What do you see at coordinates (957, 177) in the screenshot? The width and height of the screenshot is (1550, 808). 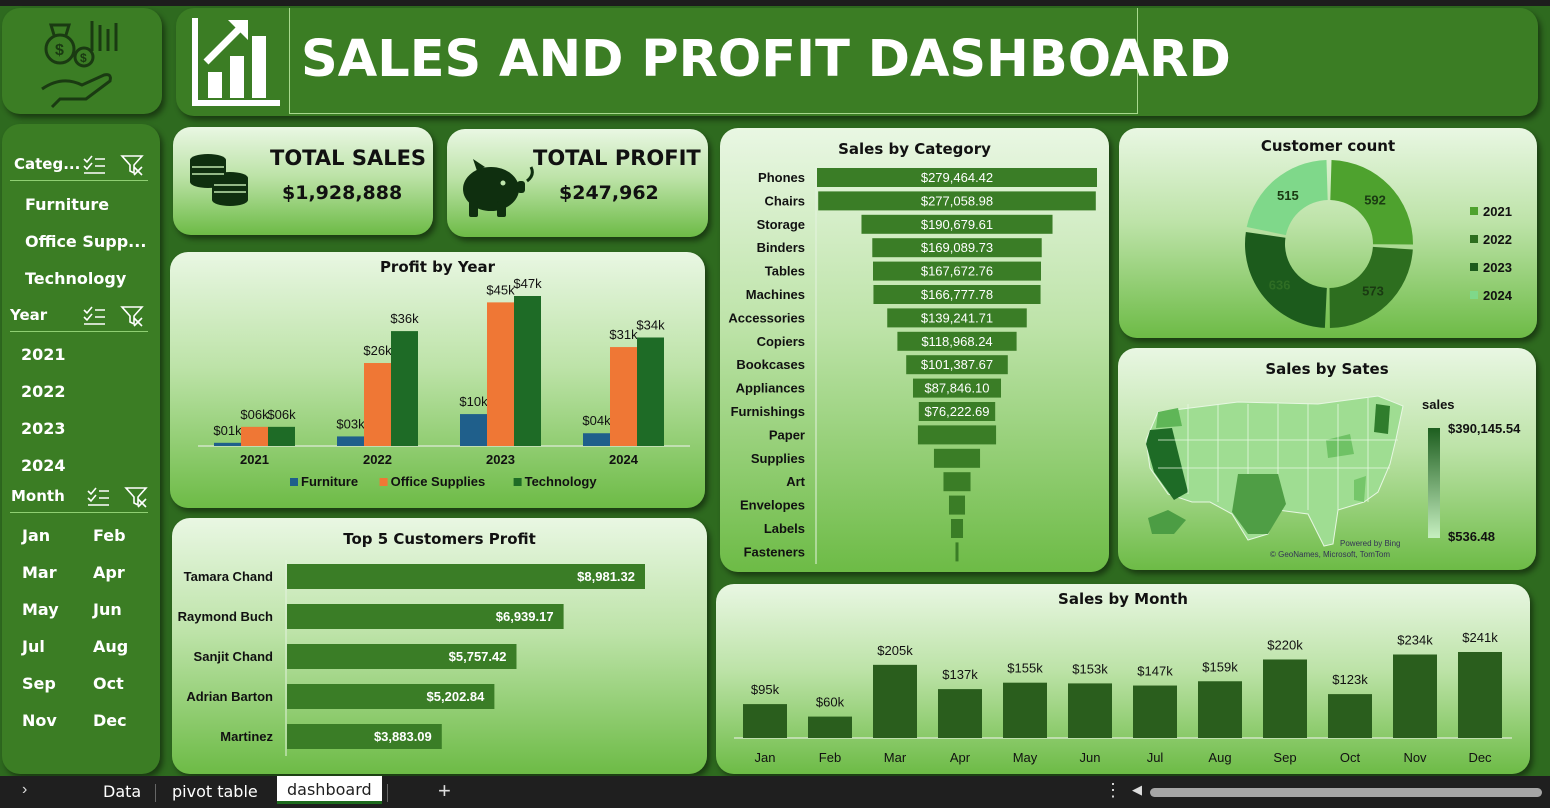 I see `category-data-label: $279,464.42` at bounding box center [957, 177].